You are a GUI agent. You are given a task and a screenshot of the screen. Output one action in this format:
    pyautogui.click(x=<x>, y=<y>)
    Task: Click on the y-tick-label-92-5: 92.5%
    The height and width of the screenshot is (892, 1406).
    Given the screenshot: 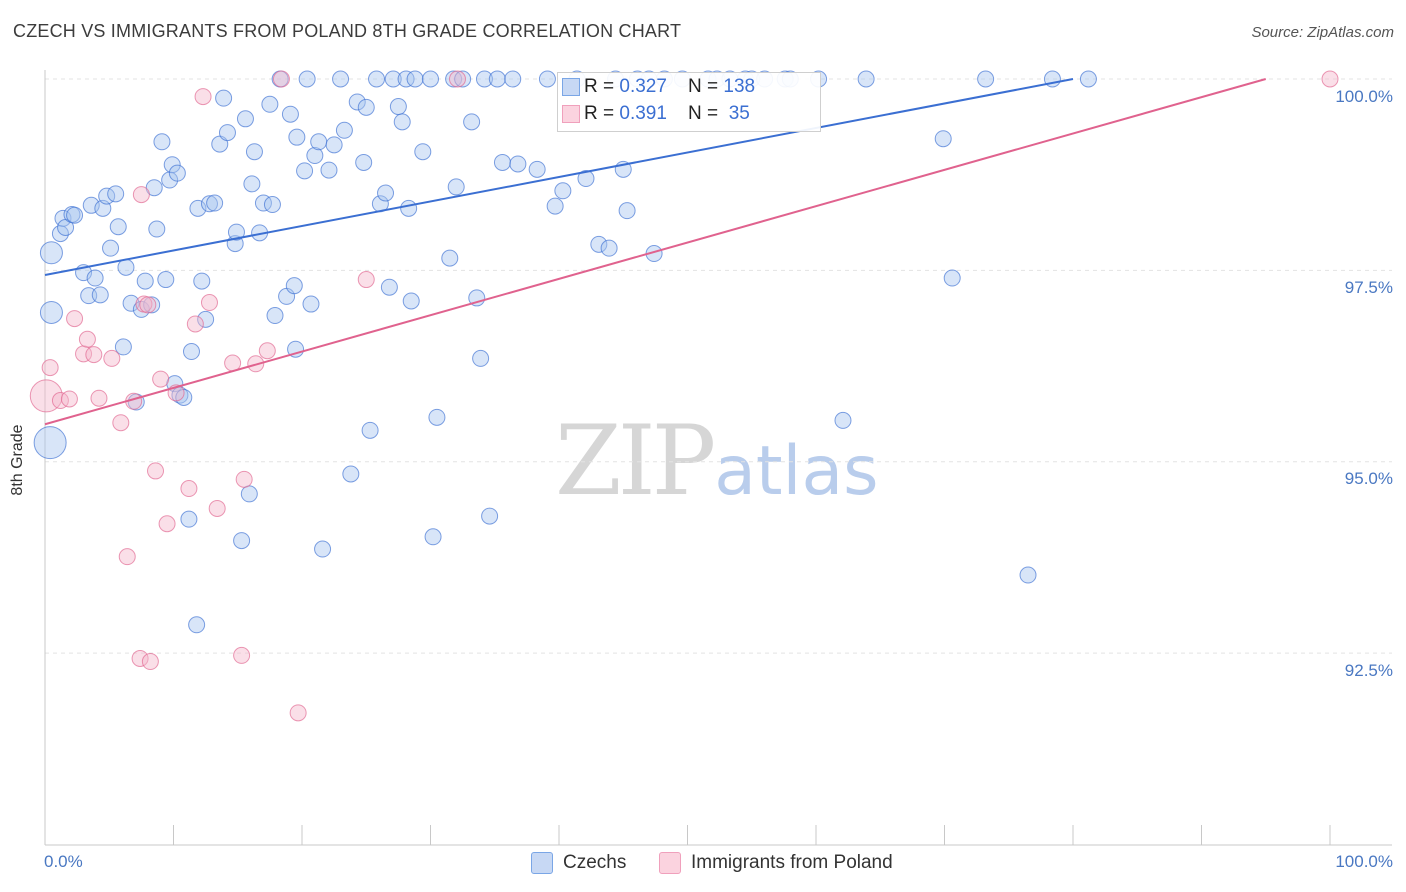 What is the action you would take?
    pyautogui.click(x=1368, y=670)
    